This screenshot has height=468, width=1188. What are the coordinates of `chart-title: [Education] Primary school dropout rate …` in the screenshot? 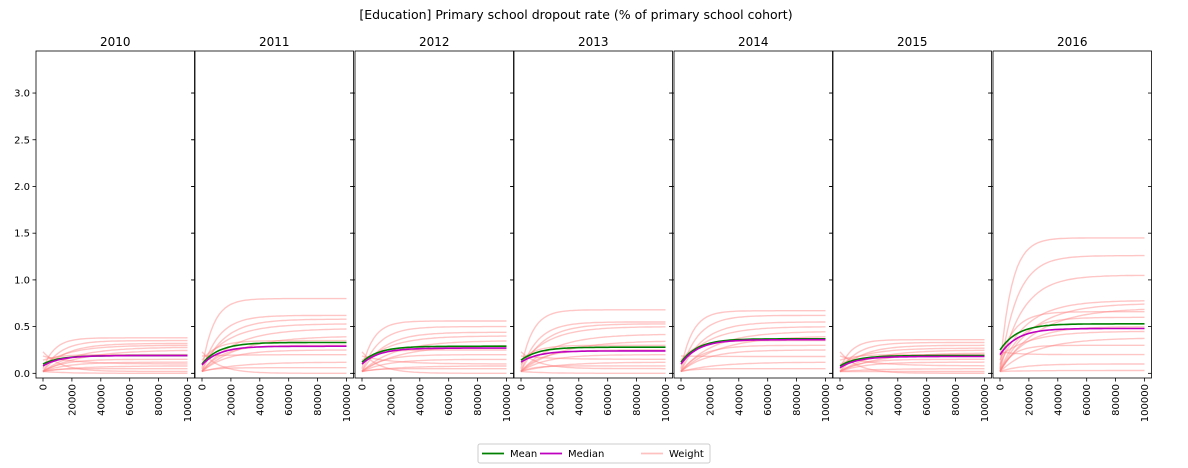 It's located at (575, 14).